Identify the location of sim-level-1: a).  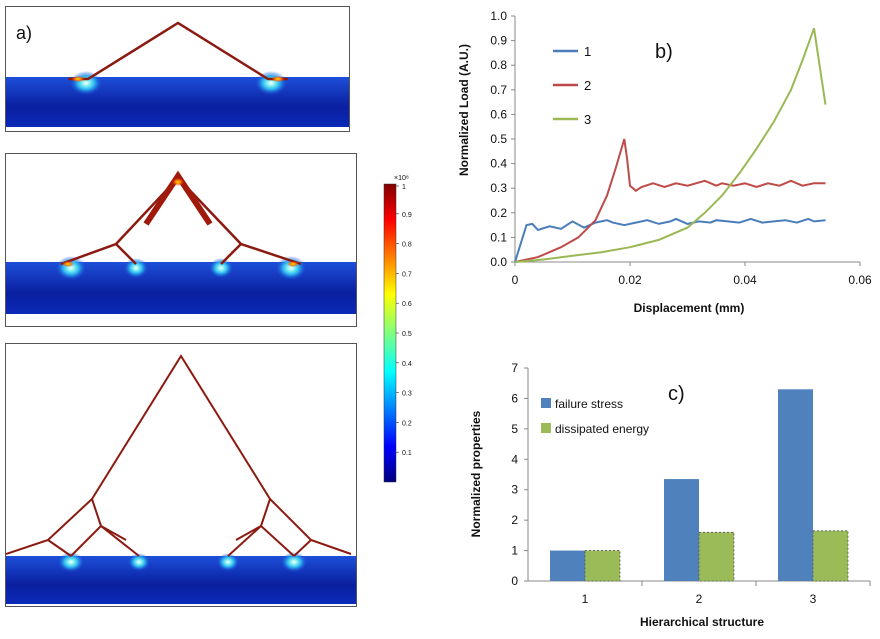
(177, 69).